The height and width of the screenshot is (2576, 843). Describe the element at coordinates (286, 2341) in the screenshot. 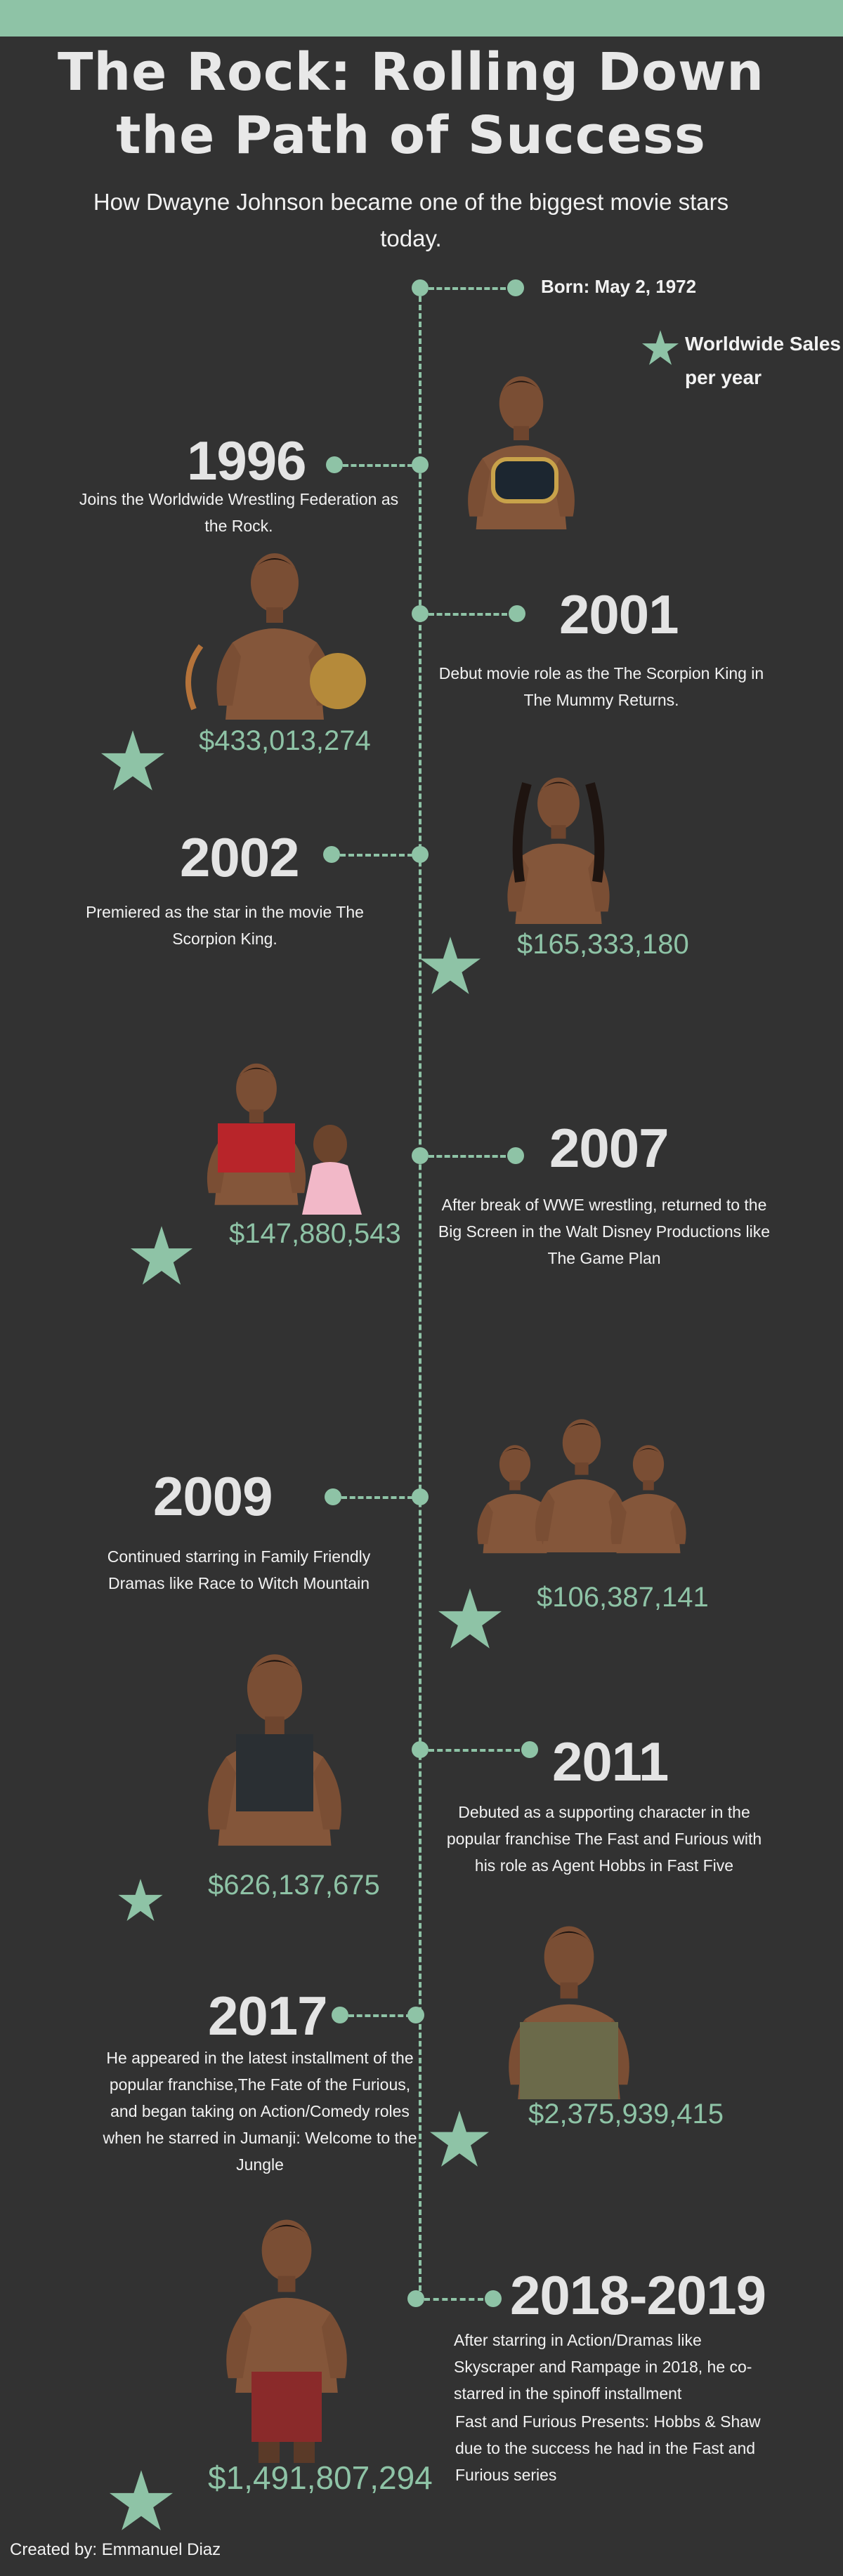

I see `photo-2018-2019-hobbs-shaw` at that location.